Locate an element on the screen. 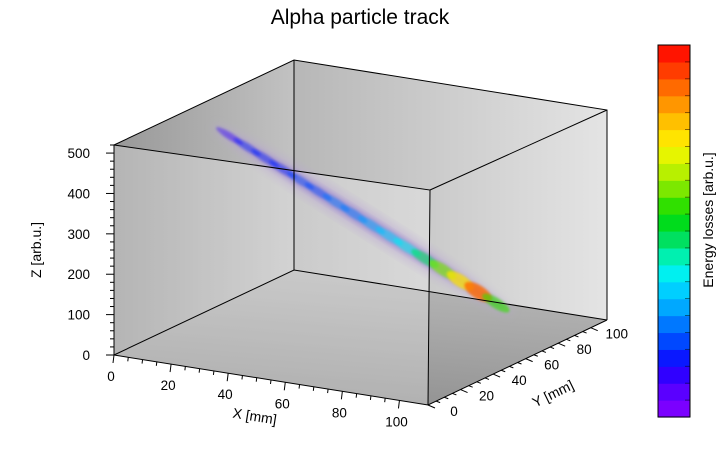 The height and width of the screenshot is (470, 720). z-tick-label: 500 is located at coordinates (78, 153).